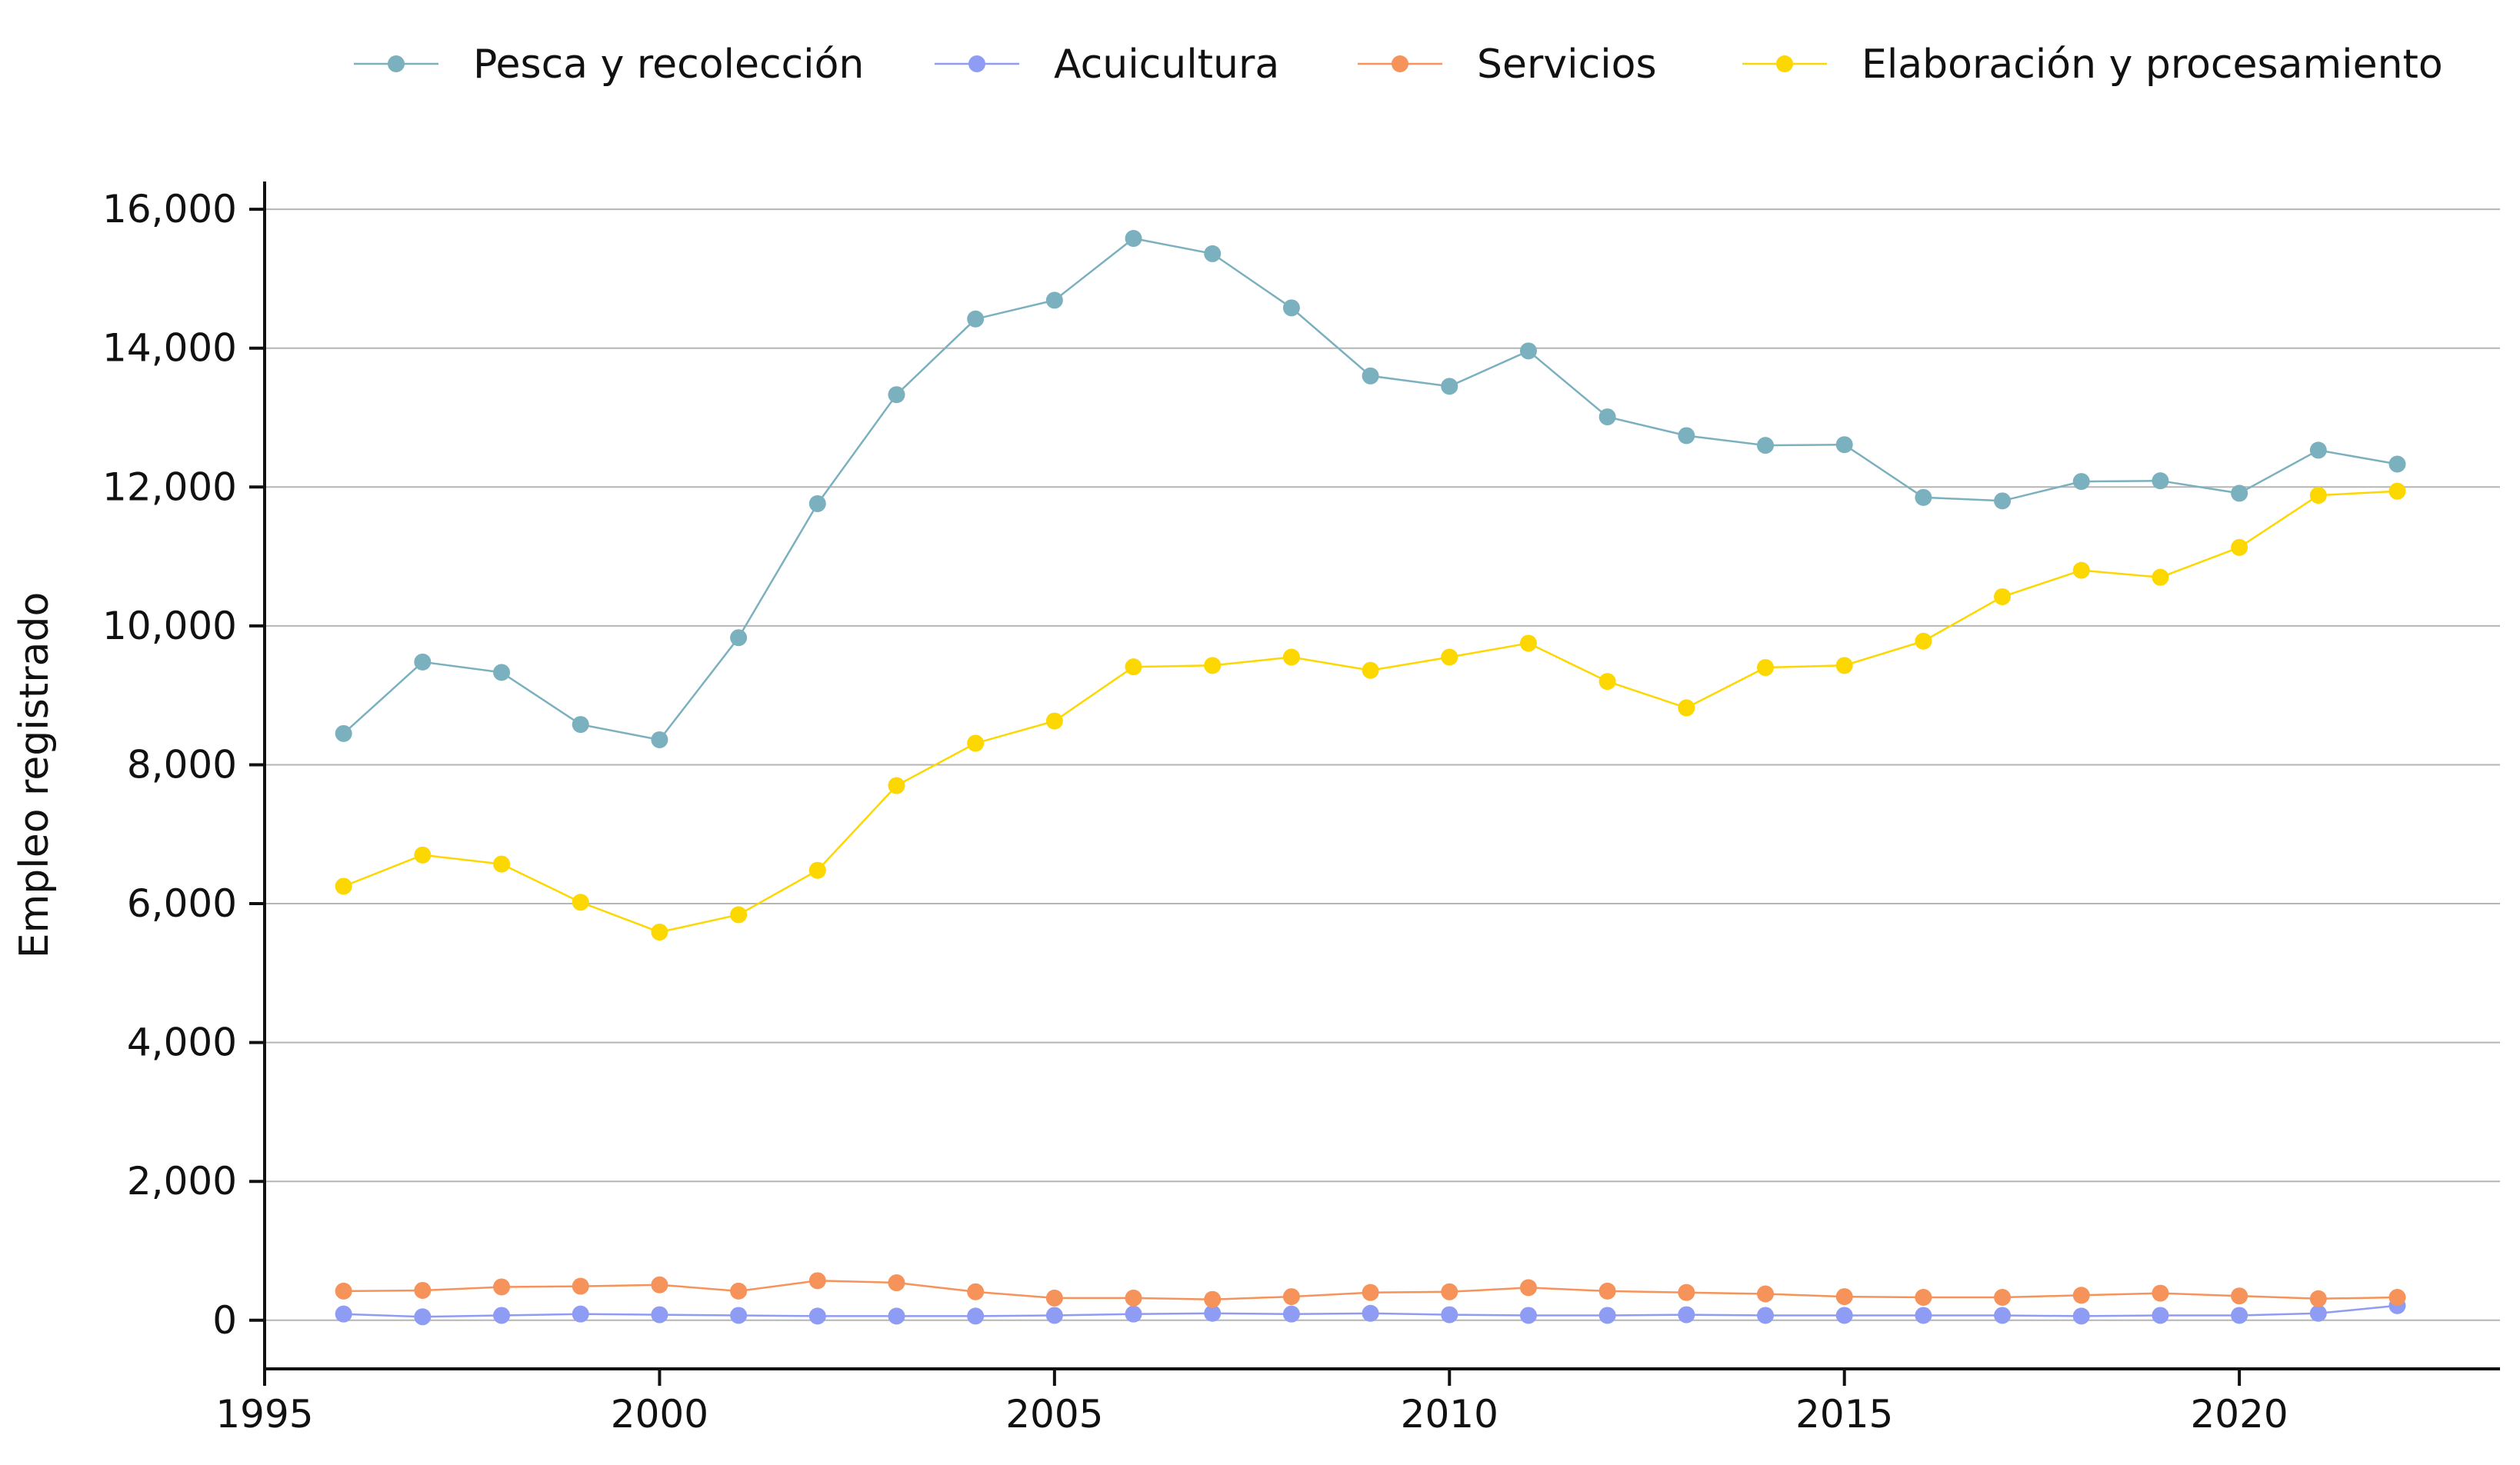 The height and width of the screenshot is (1465, 2520). I want to click on data-point-elaboracion-y-procesamiento-2005, so click(1054, 721).